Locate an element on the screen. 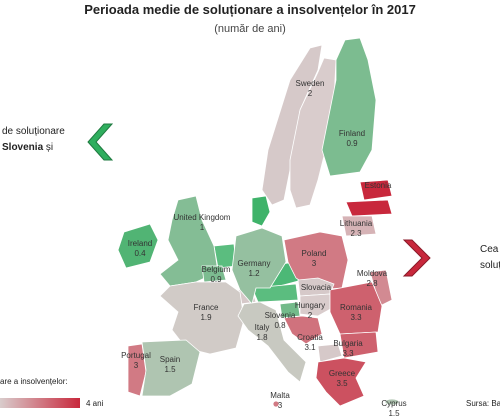 The width and height of the screenshot is (500, 420). country-value: 2.3 is located at coordinates (356, 233).